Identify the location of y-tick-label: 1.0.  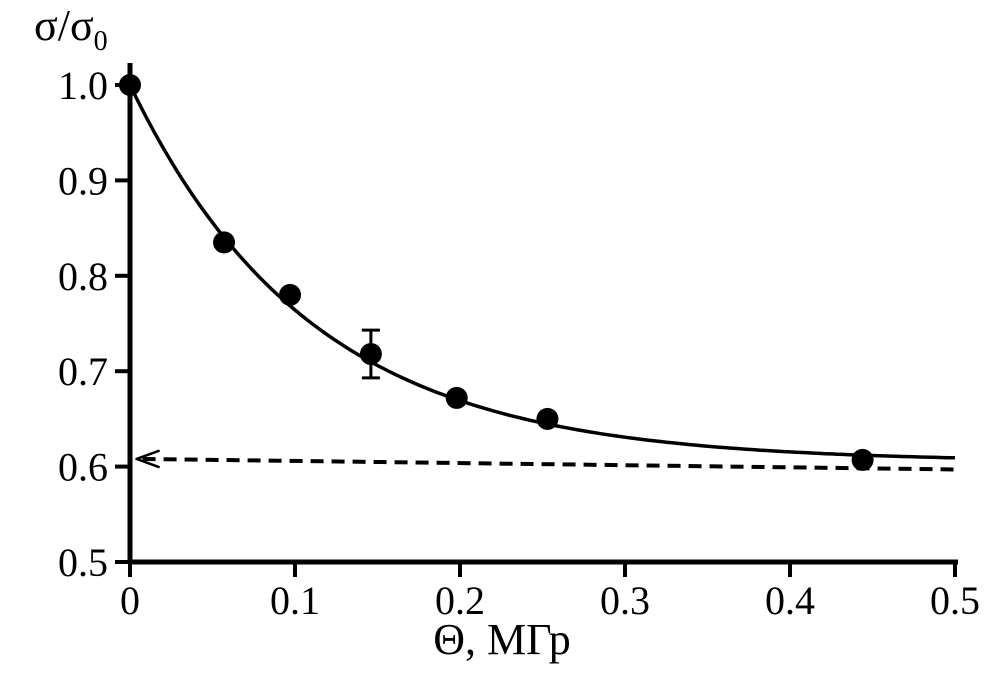
(83, 85).